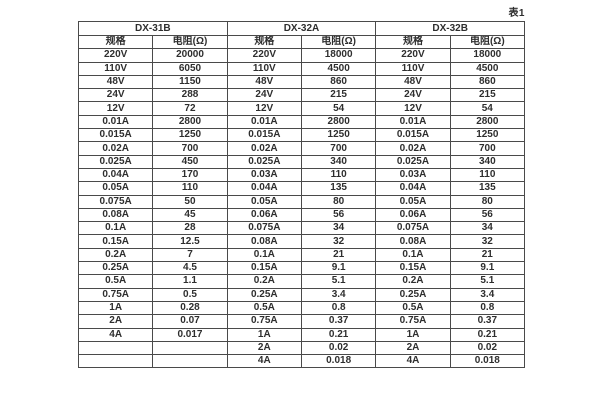  What do you see at coordinates (413, 175) in the screenshot?
I see `spec-cell: 0.03A` at bounding box center [413, 175].